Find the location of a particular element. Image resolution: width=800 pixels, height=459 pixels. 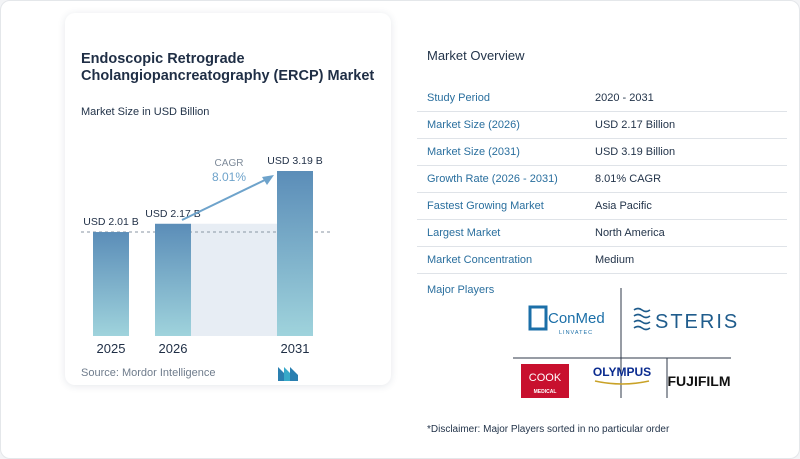

overview-row-value: 2020 - 2031 is located at coordinates (624, 98).